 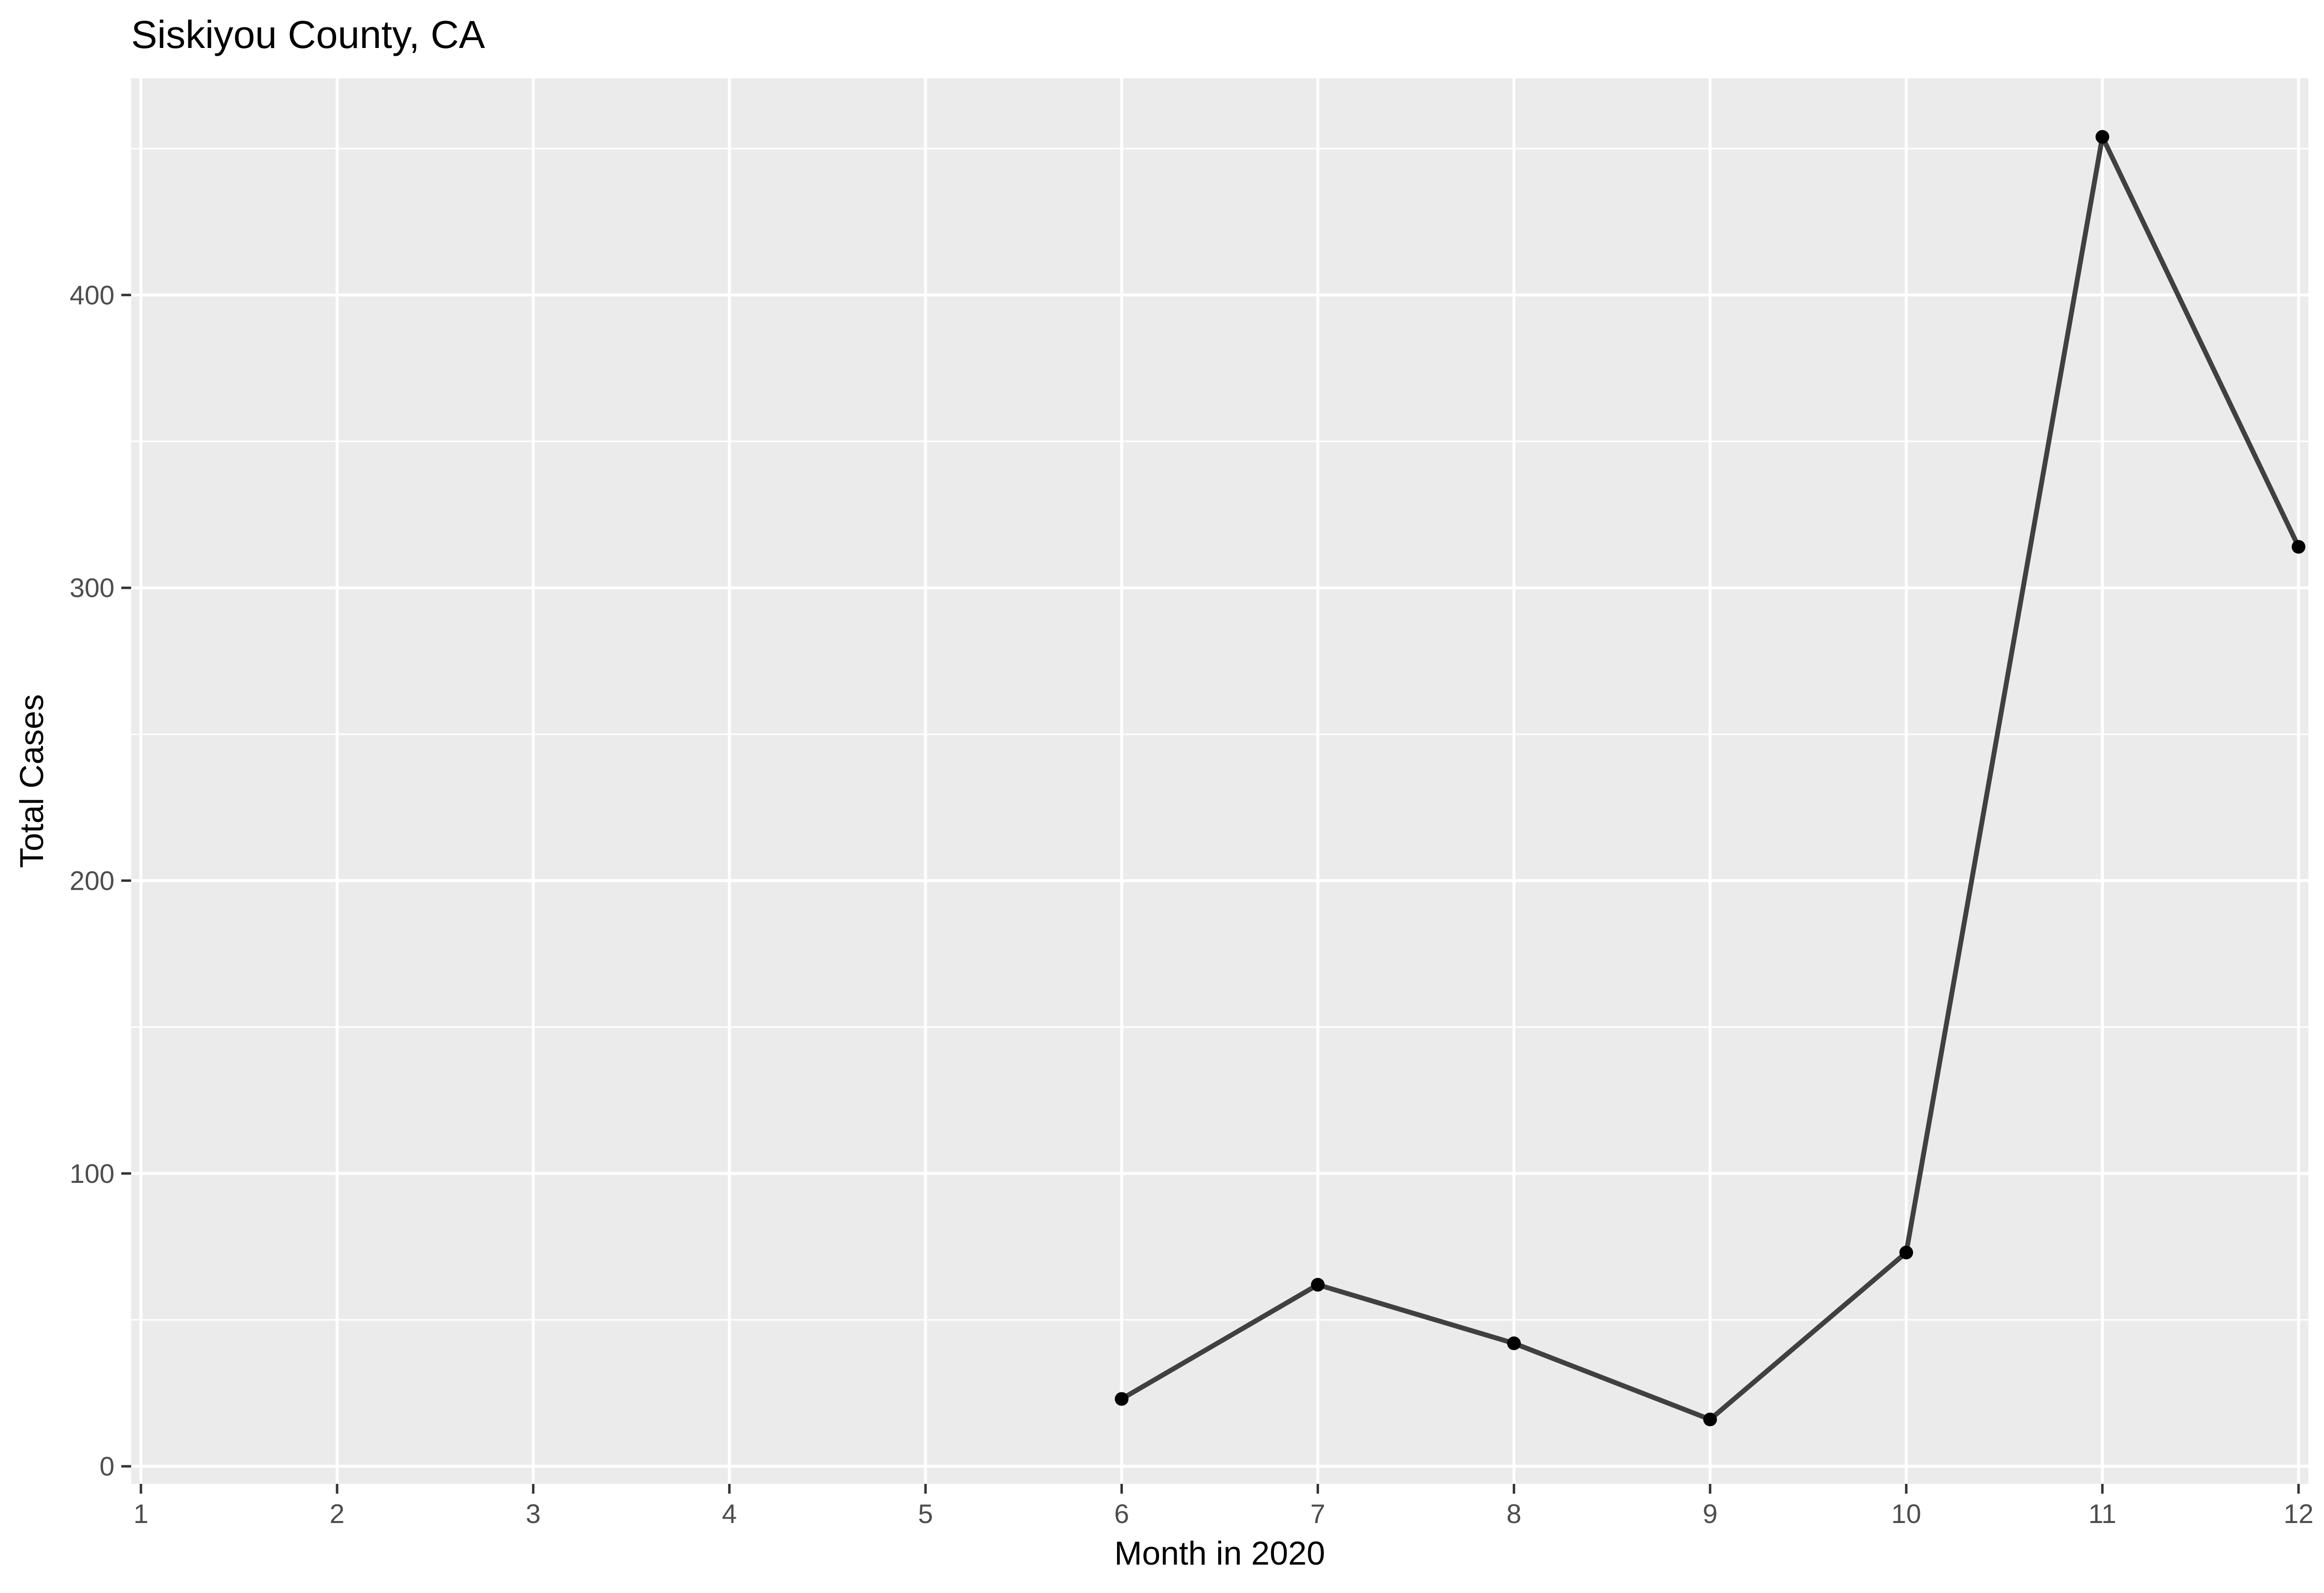 I want to click on x-tick-label: 10, so click(x=1906, y=1514).